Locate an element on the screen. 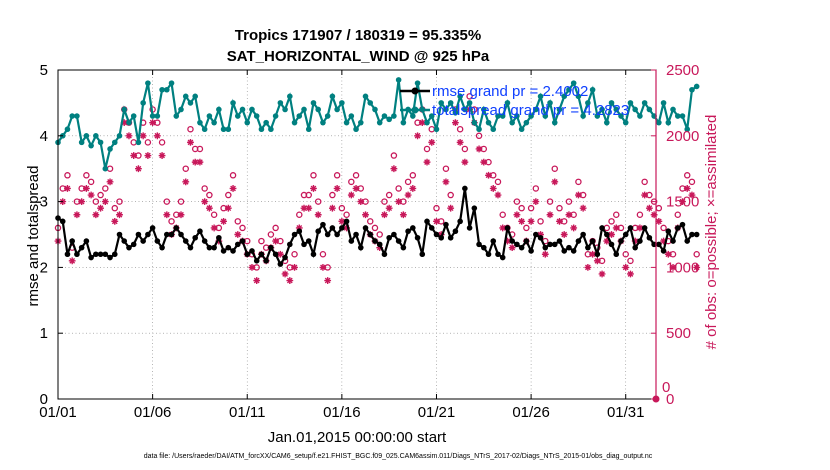  chart-title-line1: Tropics 171907 / 180319 = 95.335% is located at coordinates (358, 35).